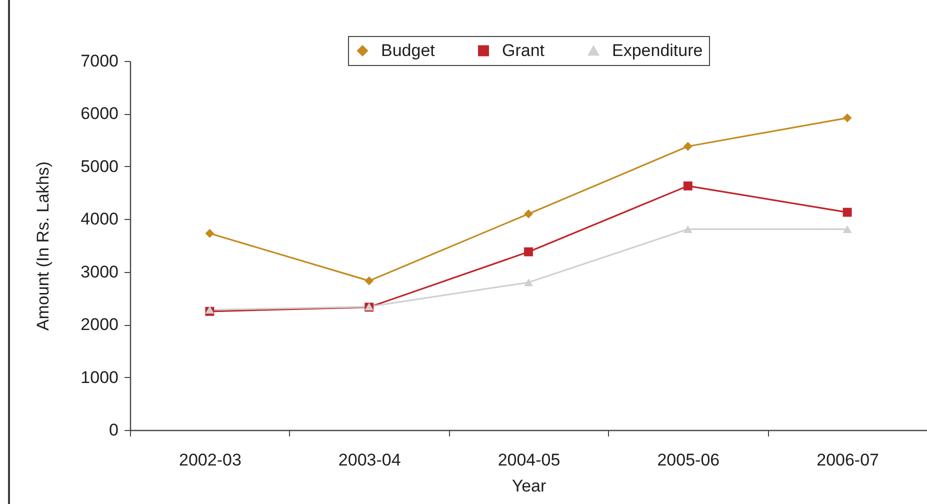 The width and height of the screenshot is (927, 504). What do you see at coordinates (99, 61) in the screenshot?
I see `y-tick-label: 7000` at bounding box center [99, 61].